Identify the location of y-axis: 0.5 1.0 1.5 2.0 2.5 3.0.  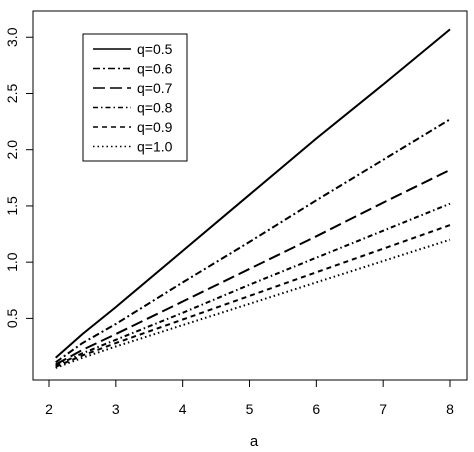
(19, 177).